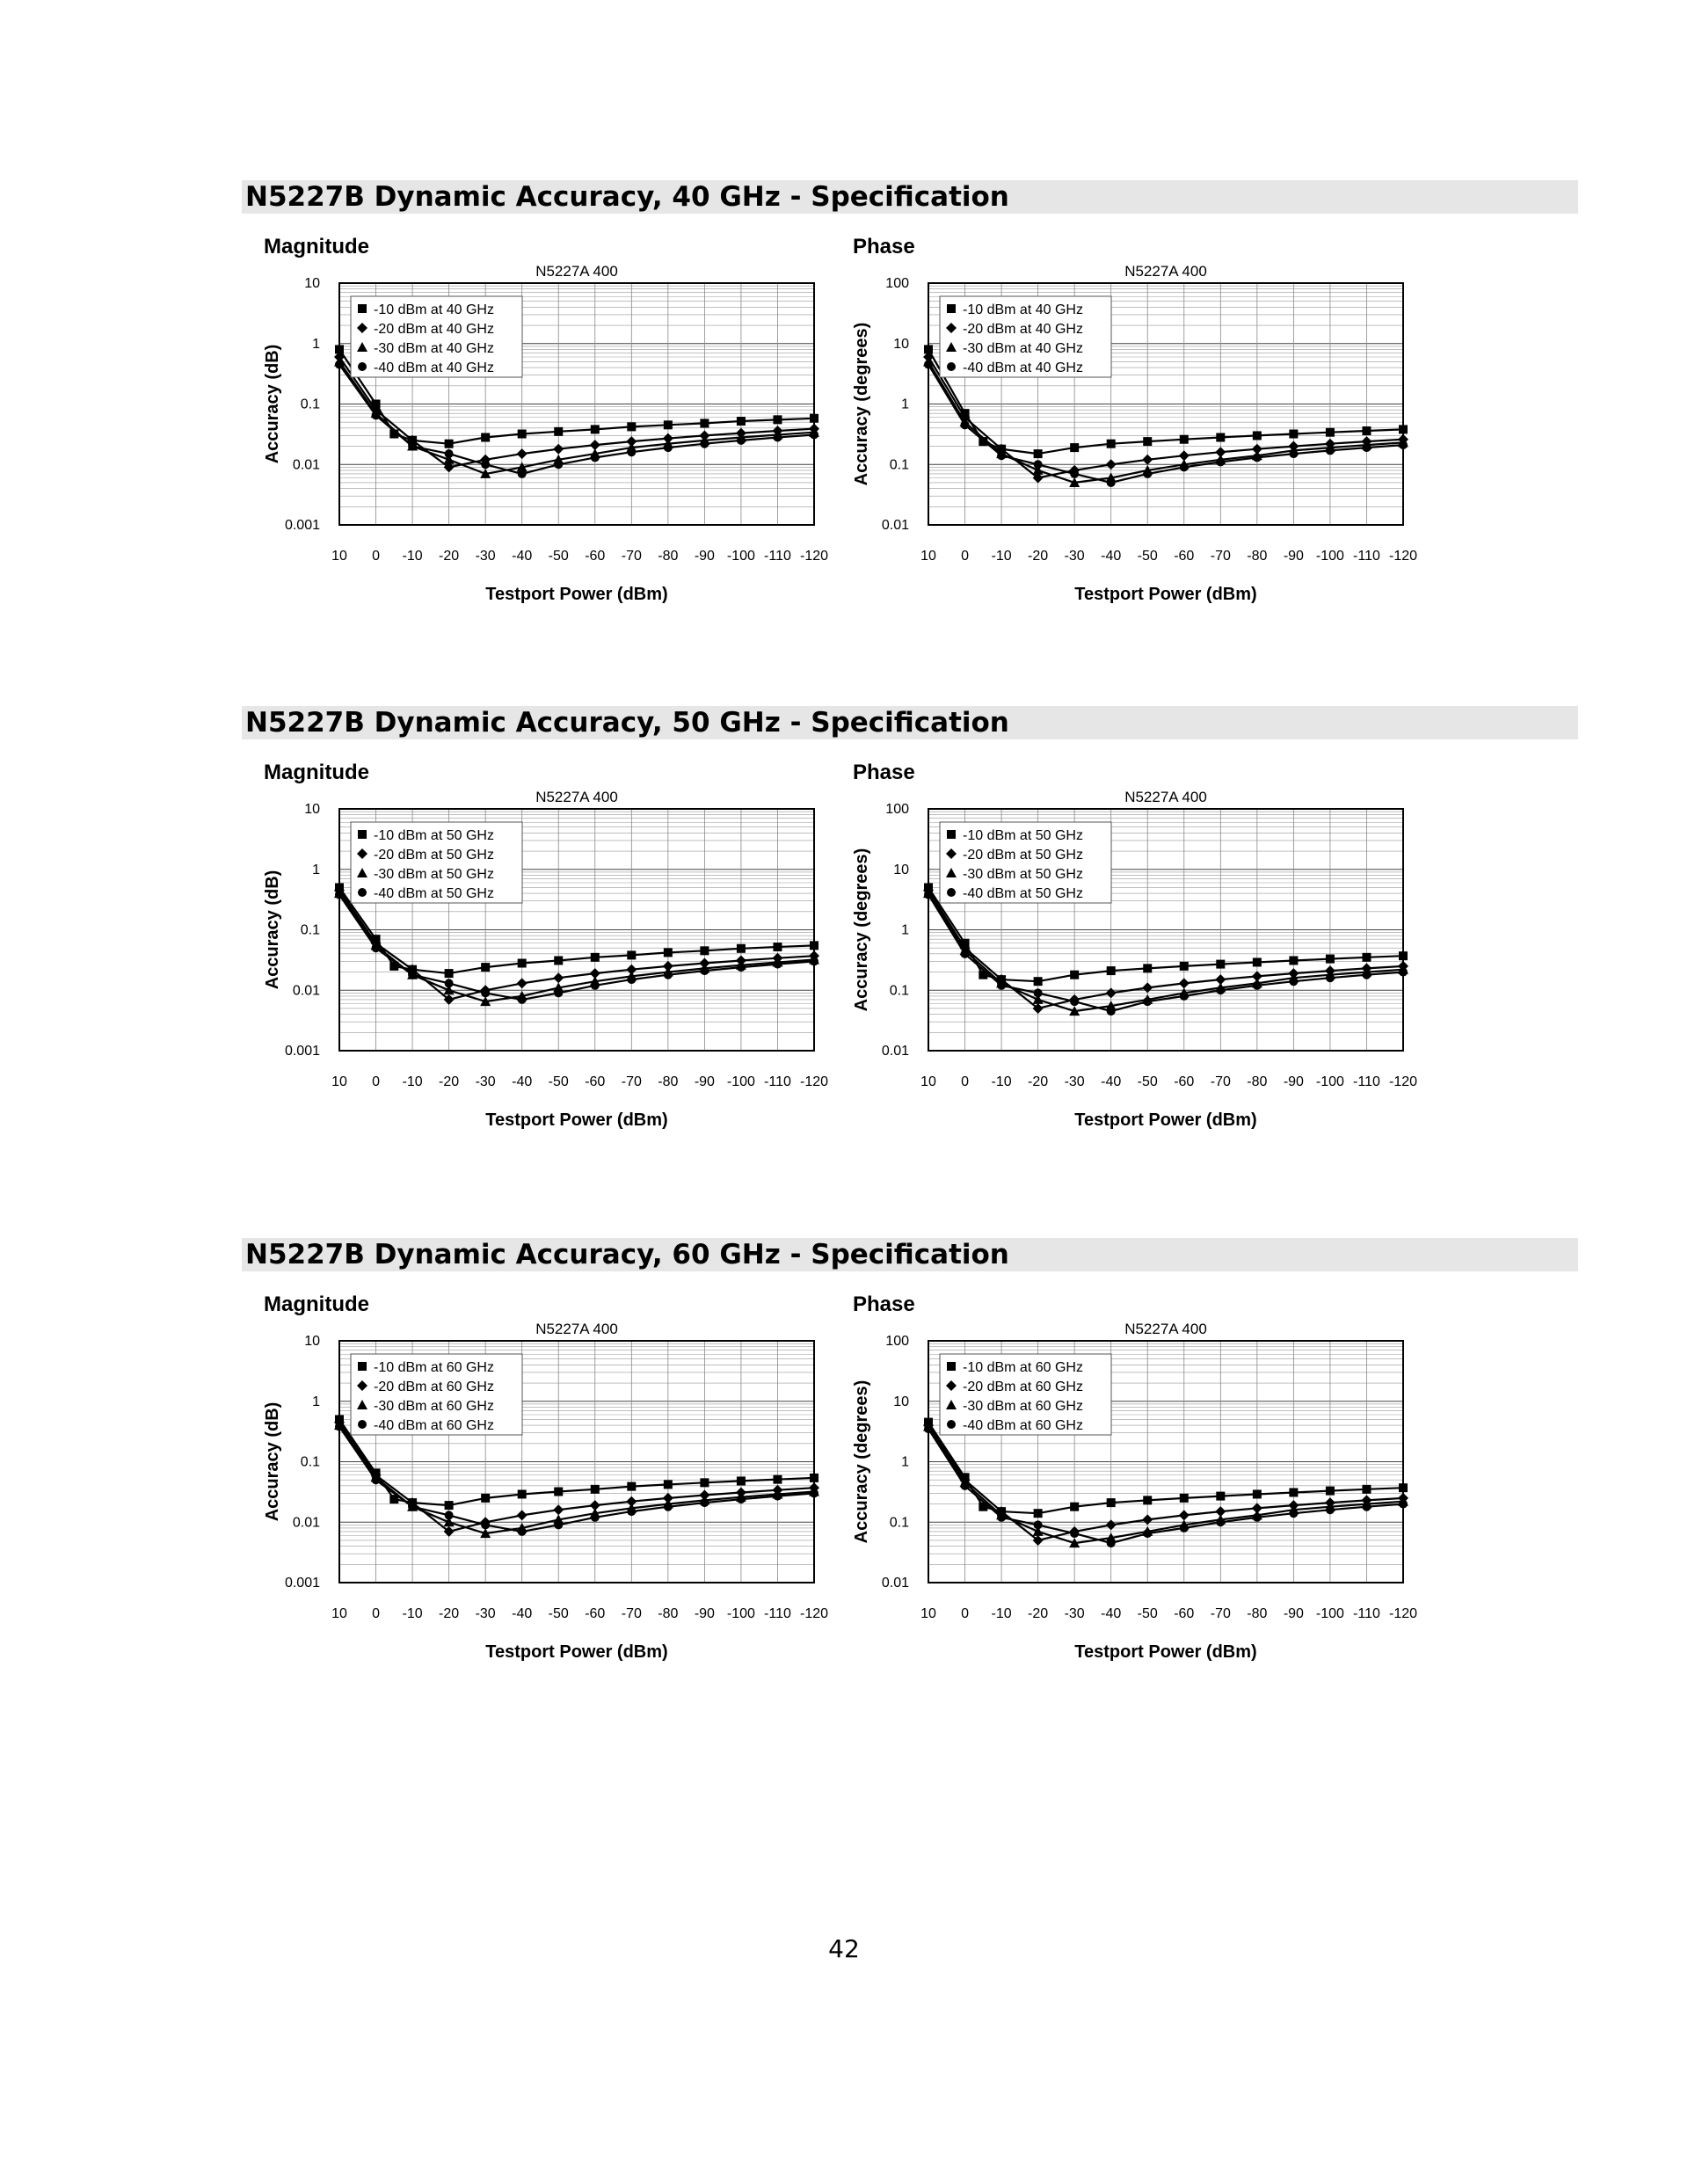 The image size is (1688, 2184). What do you see at coordinates (895, 525) in the screenshot?
I see `y-tick-label: 0.01` at bounding box center [895, 525].